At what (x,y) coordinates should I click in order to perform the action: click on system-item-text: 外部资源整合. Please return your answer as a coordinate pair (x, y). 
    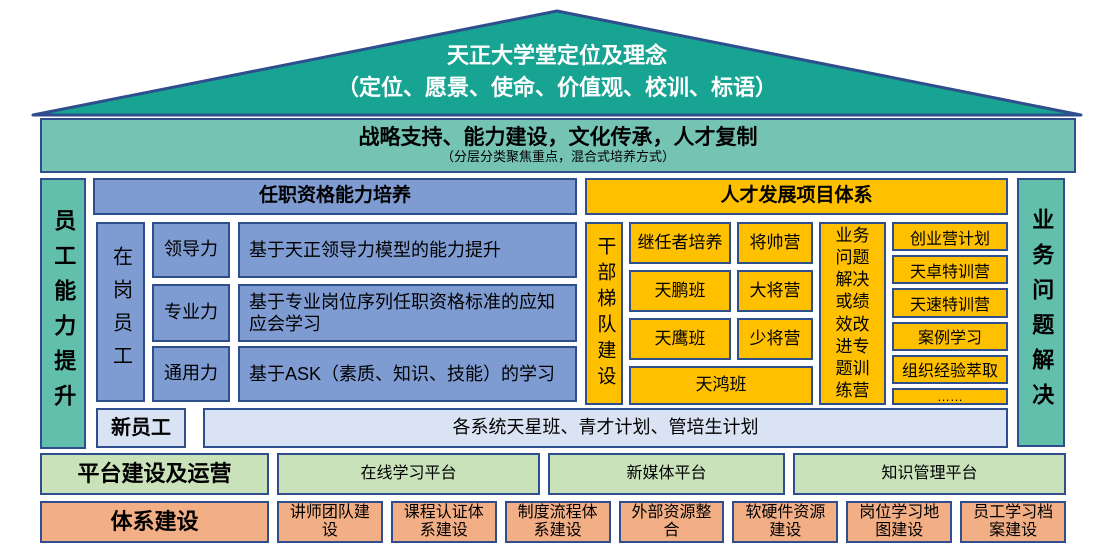
    Looking at the image, I should click on (671, 521).